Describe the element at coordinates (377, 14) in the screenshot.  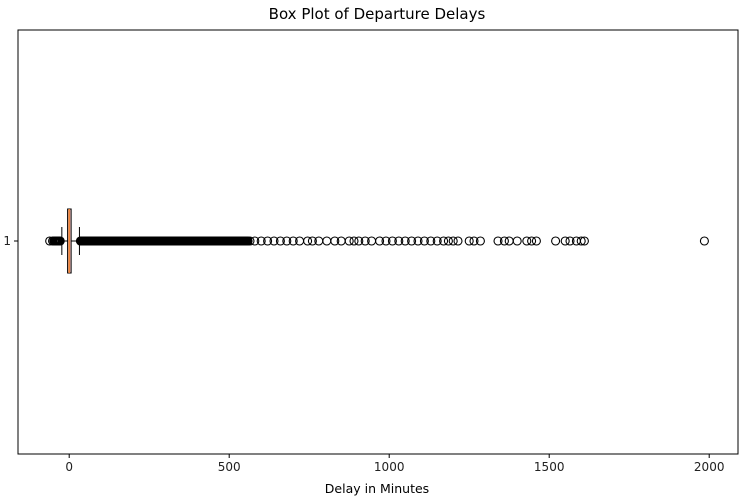
I see `chart-title: Box Plot of Departure Delays` at that location.